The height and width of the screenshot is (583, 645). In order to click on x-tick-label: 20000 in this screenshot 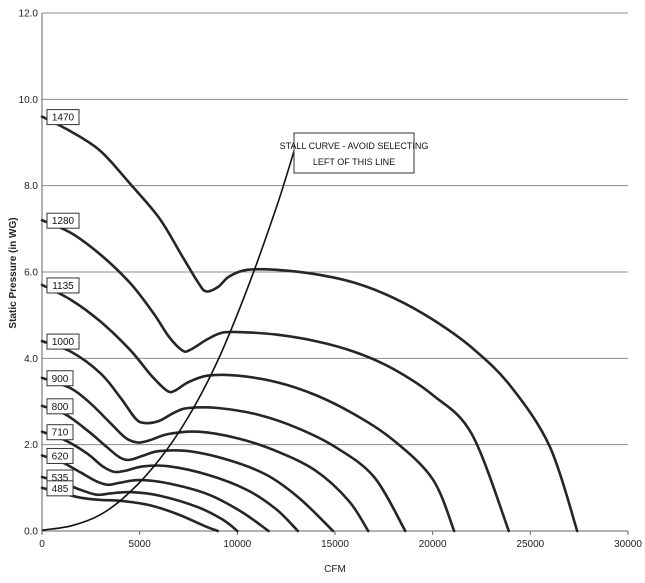, I will do `click(433, 544)`.